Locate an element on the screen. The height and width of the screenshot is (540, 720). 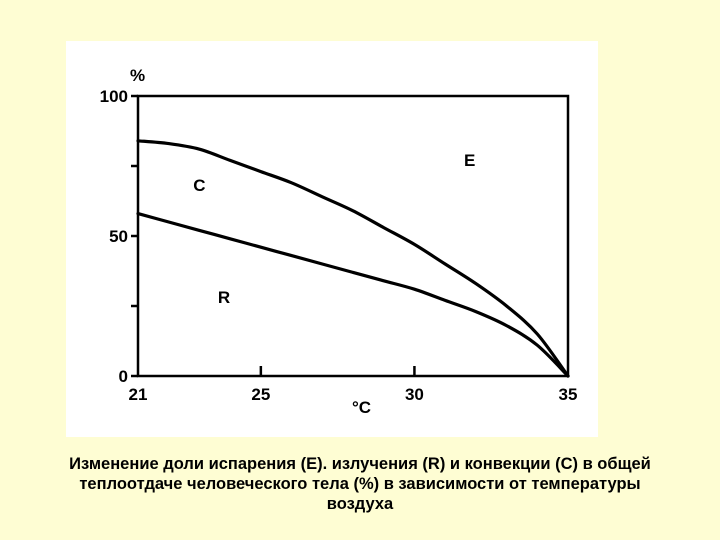
caption-line-3: воздуха is located at coordinates (360, 504).